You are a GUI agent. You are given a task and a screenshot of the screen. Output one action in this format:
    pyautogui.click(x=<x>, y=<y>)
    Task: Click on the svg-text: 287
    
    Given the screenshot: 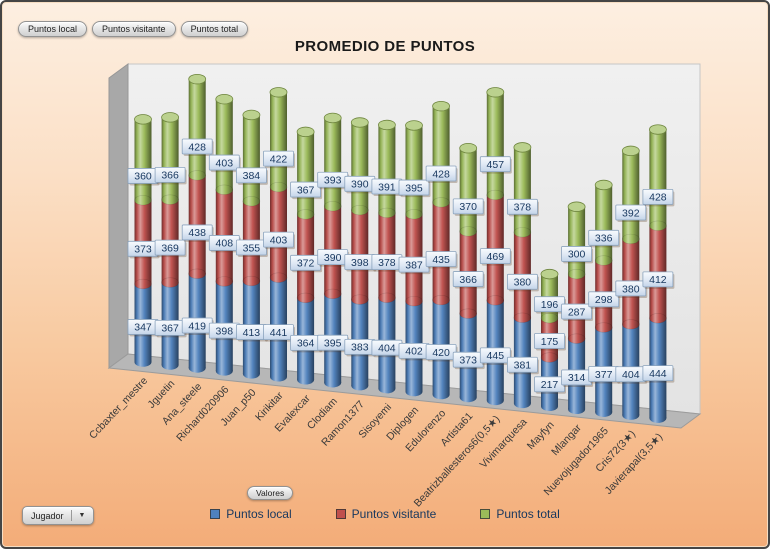 What is the action you would take?
    pyautogui.click(x=577, y=312)
    